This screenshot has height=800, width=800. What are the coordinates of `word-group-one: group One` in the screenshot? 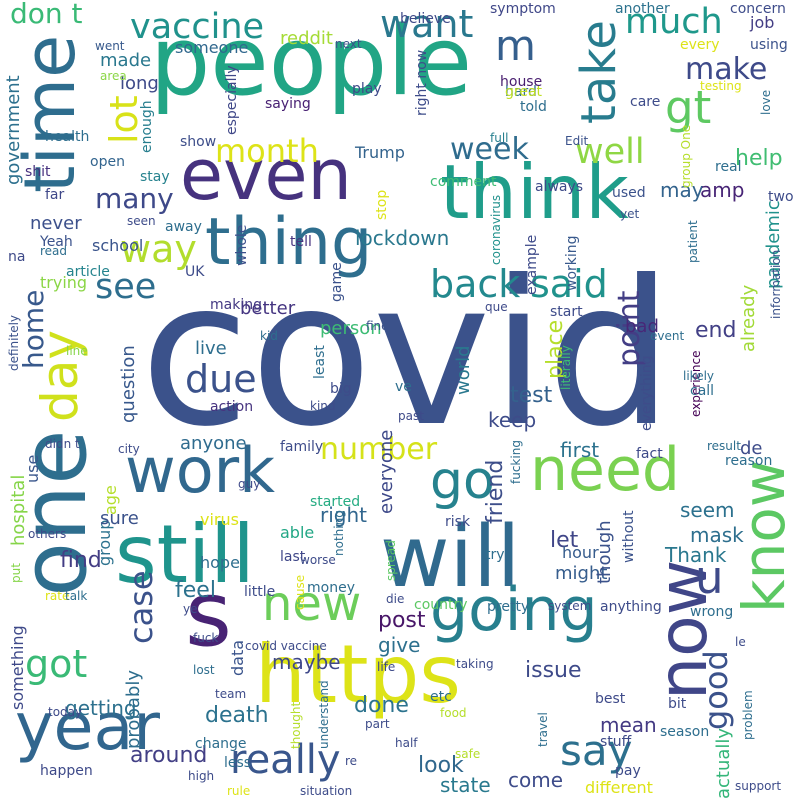 It's located at (686, 157).